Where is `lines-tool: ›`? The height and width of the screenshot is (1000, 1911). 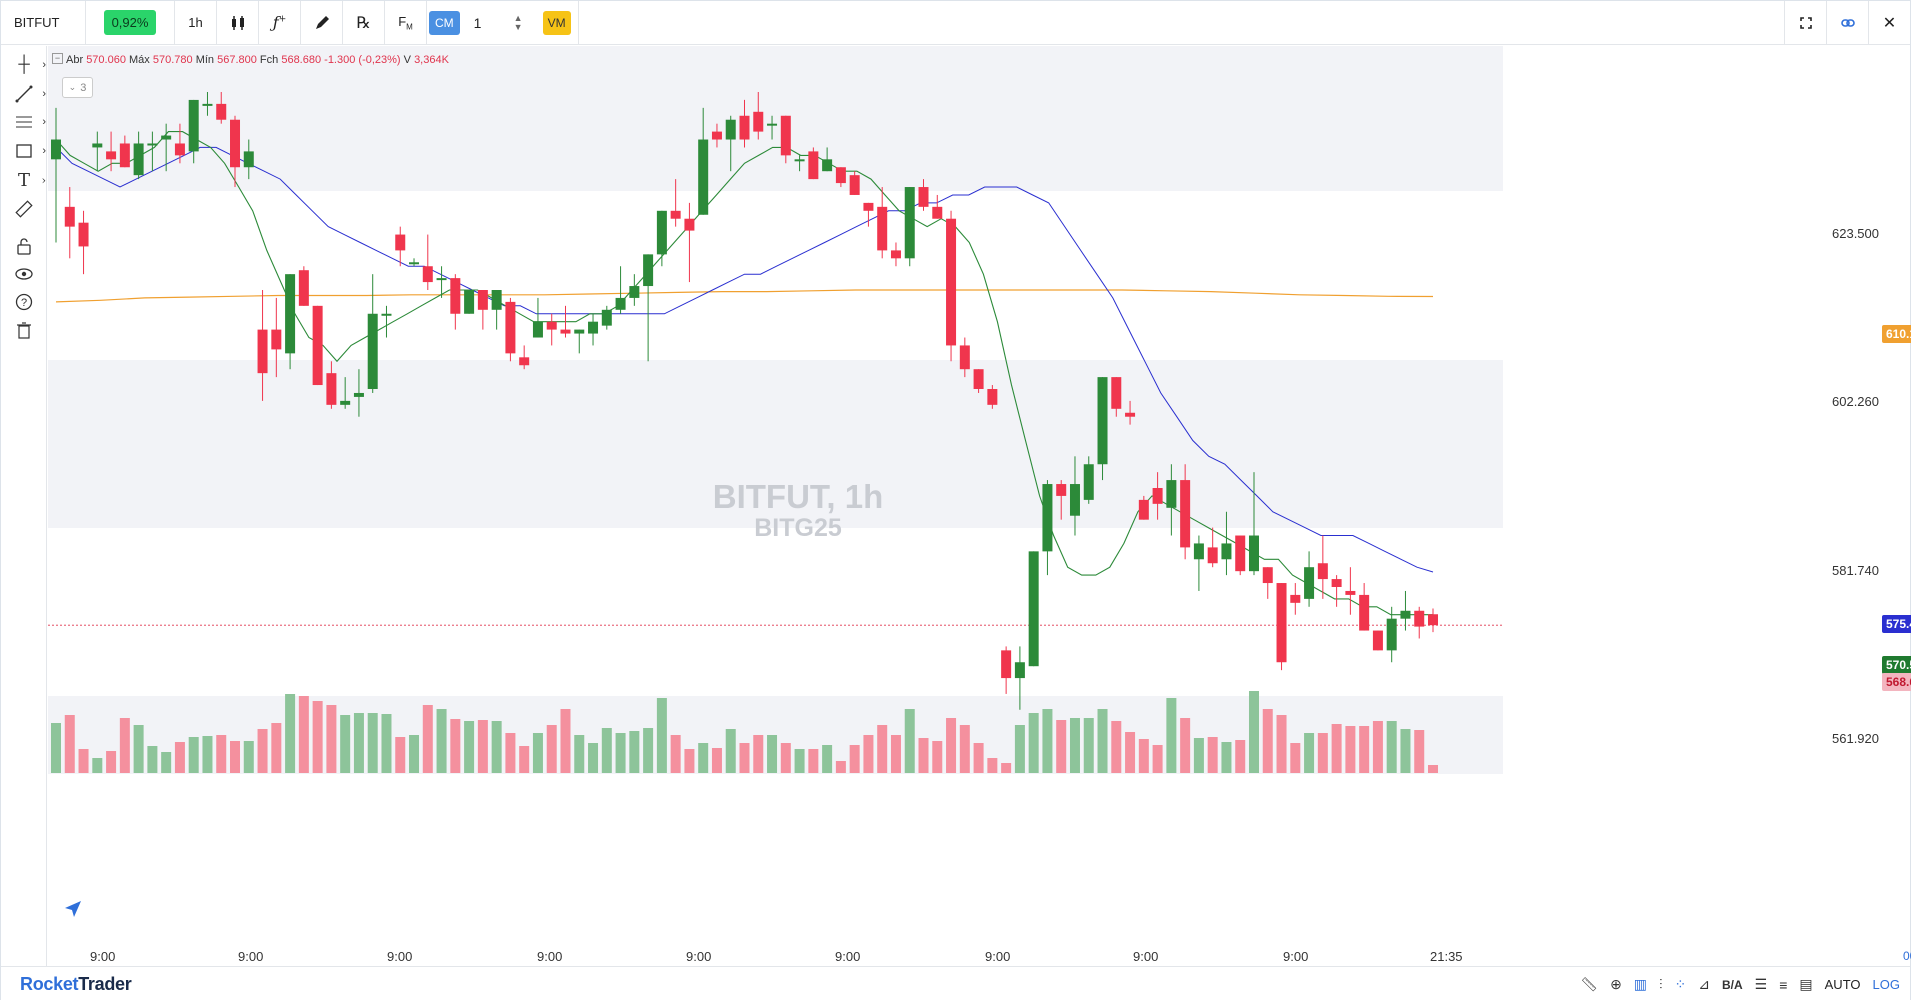 lines-tool: › is located at coordinates (28, 122).